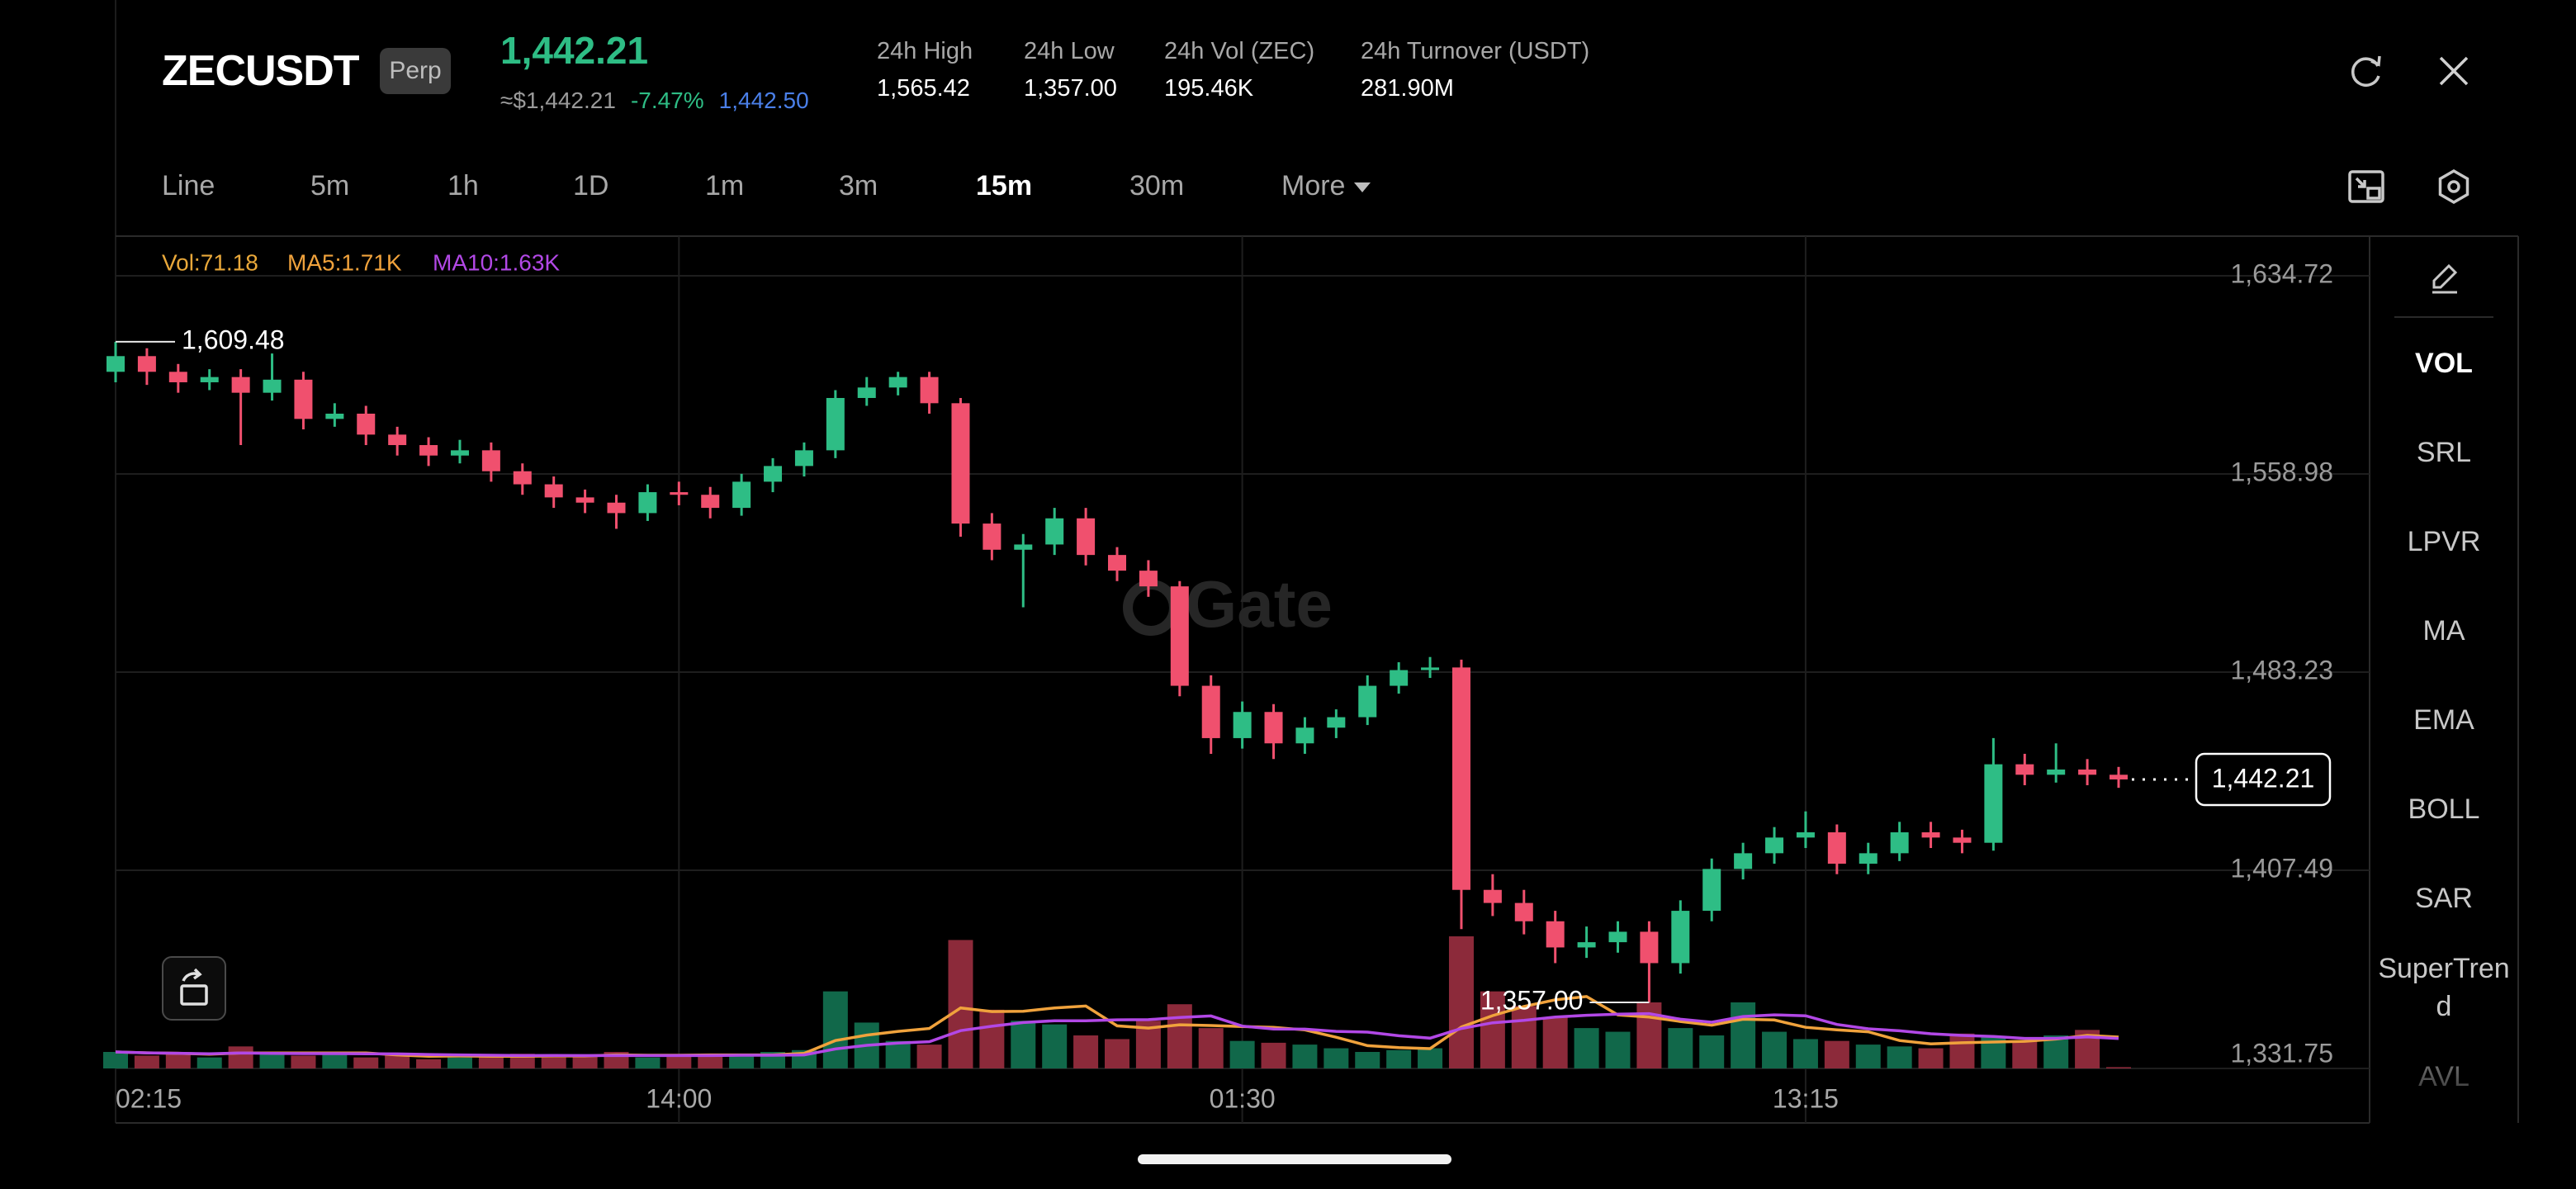  Describe the element at coordinates (2281, 1053) in the screenshot. I see `y-tick-label: 1,331.75` at that location.